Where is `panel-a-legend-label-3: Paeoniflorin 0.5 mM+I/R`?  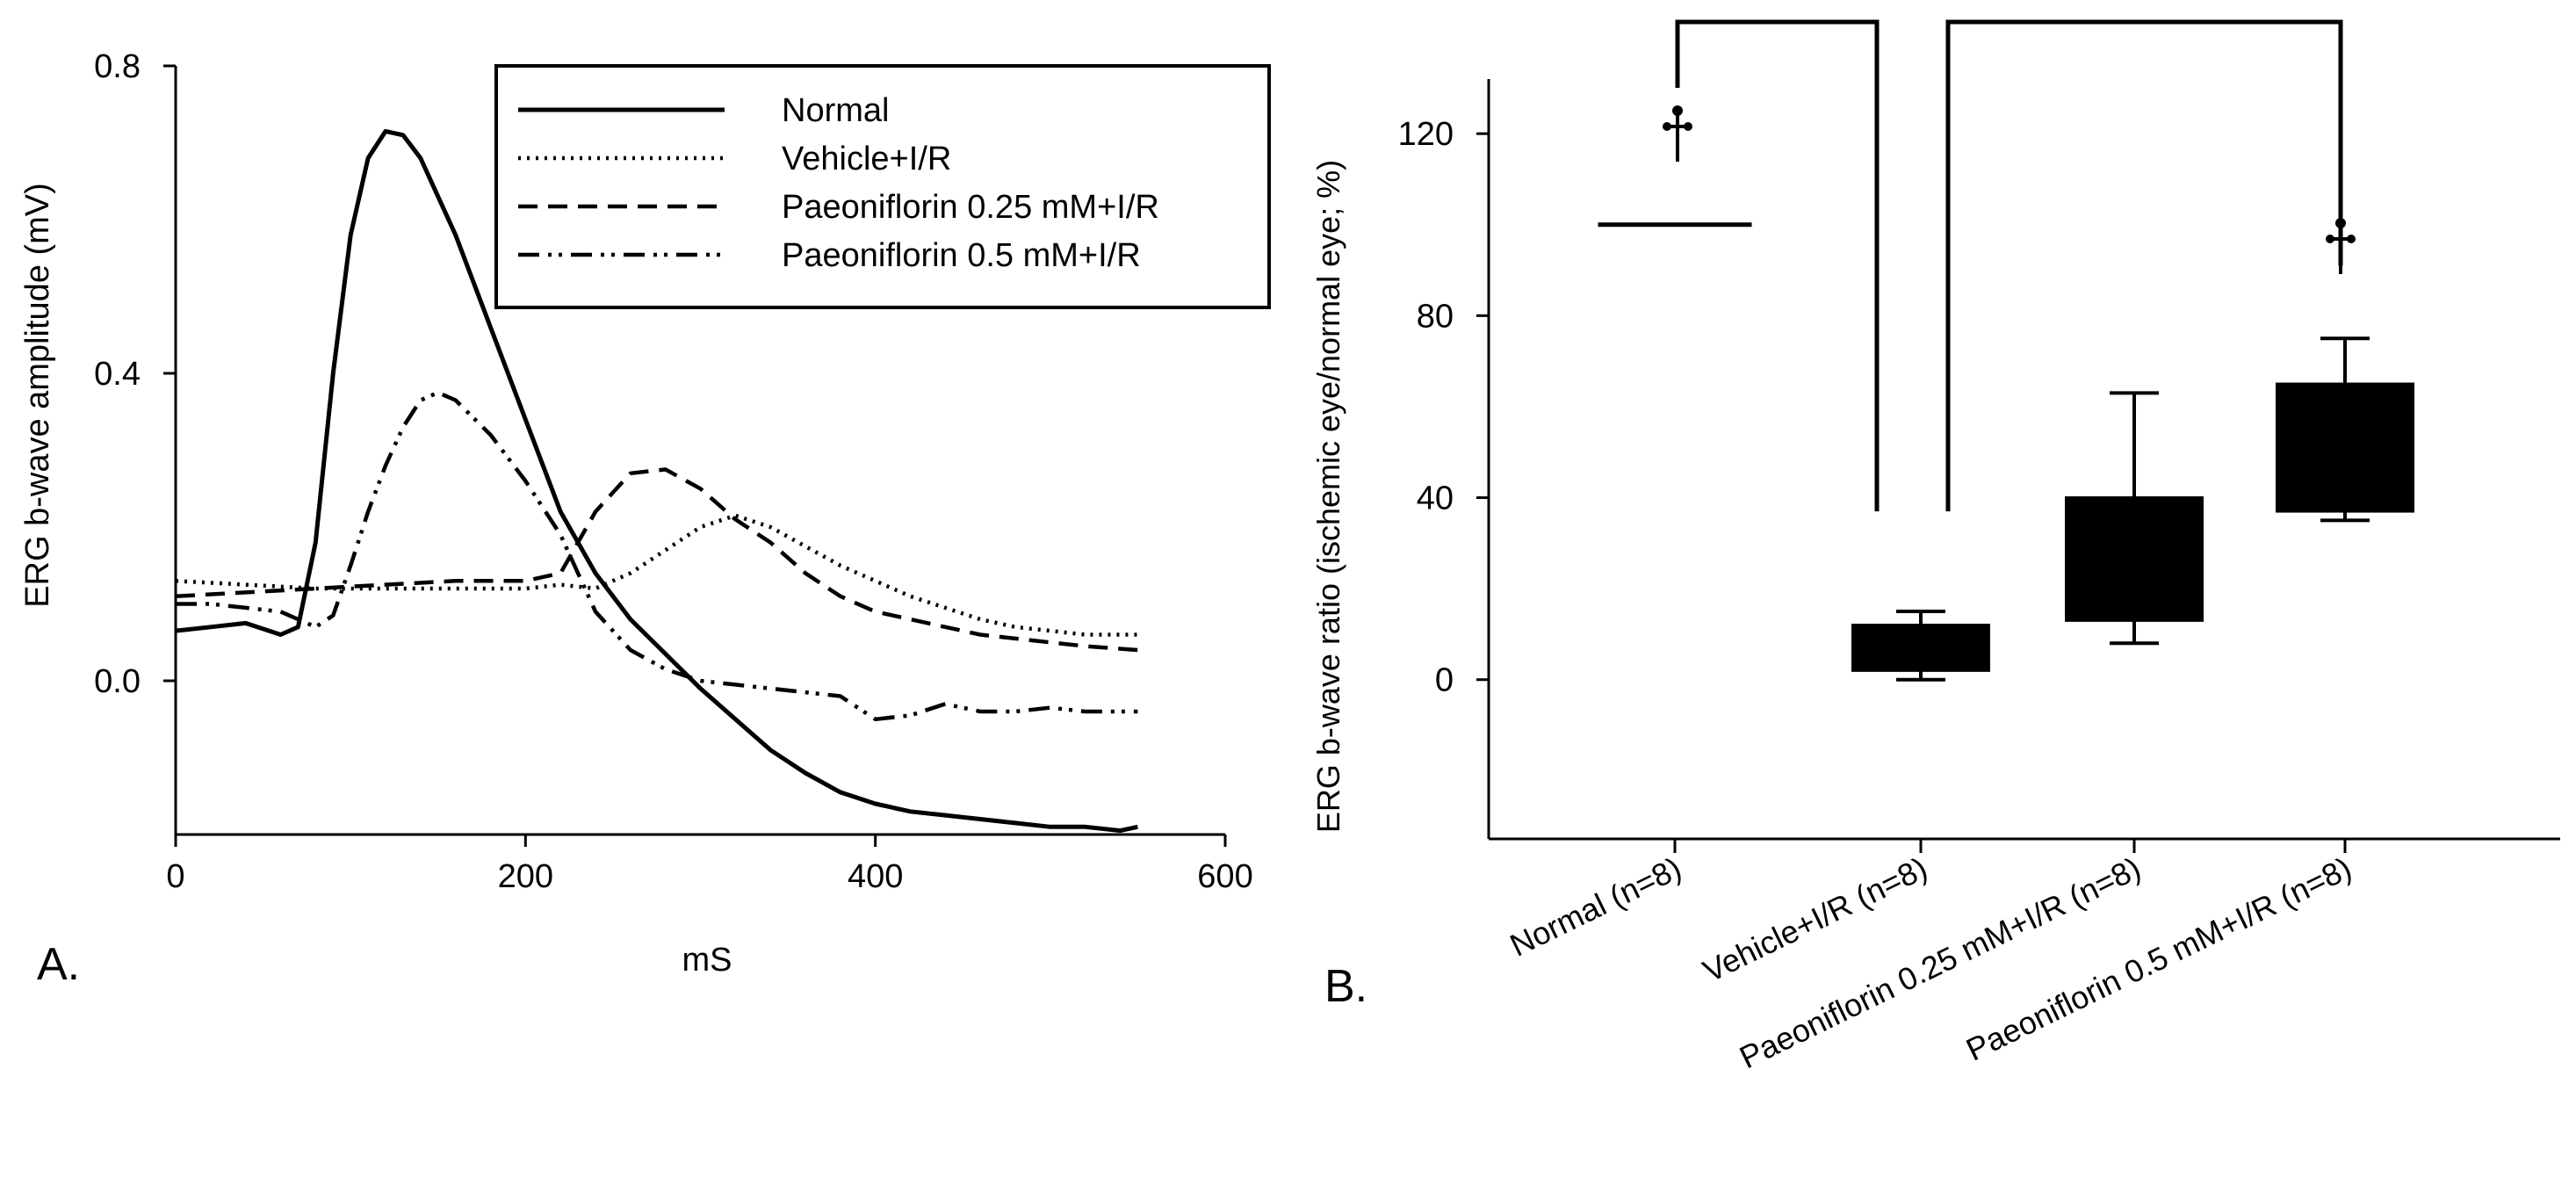
panel-a-legend-label-3: Paeoniflorin 0.5 mM+I/R is located at coordinates (961, 255).